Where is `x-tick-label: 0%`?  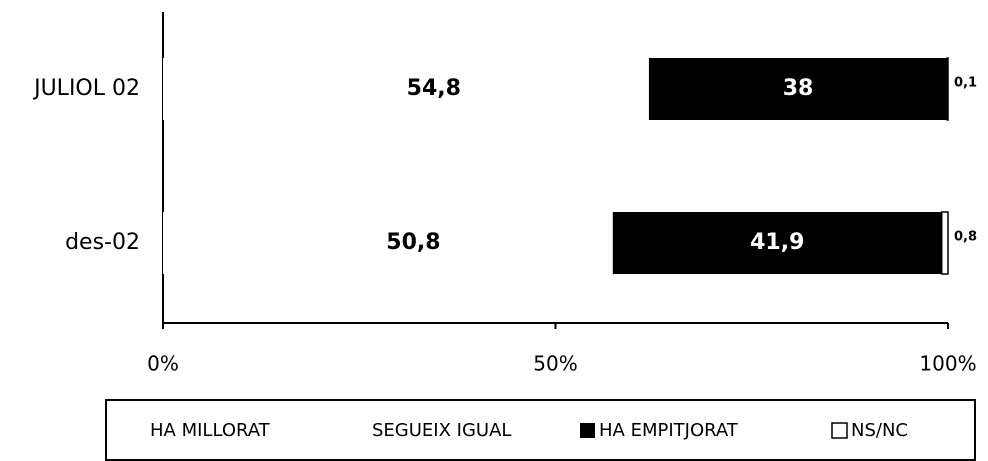 x-tick-label: 0% is located at coordinates (163, 364).